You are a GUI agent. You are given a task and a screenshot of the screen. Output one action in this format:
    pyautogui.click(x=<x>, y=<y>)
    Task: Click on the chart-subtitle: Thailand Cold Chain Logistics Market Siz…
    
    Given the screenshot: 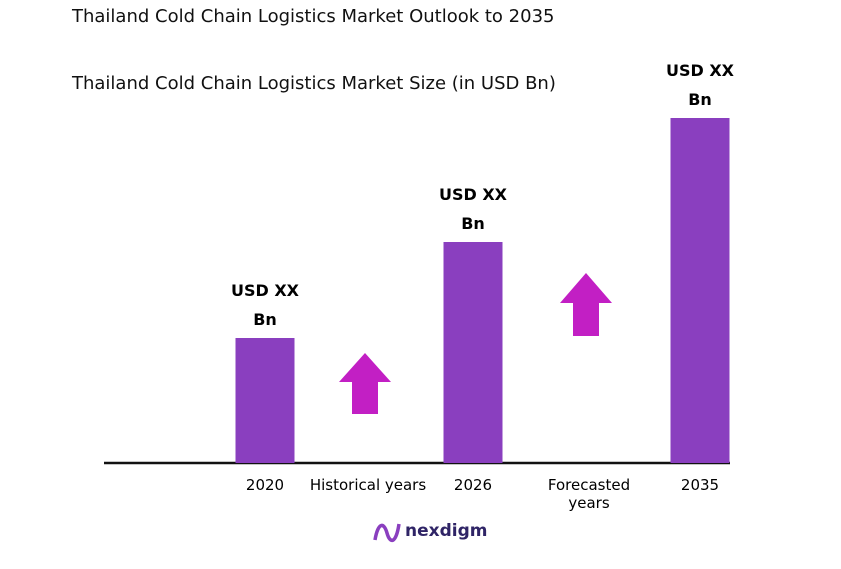 What is the action you would take?
    pyautogui.click(x=314, y=83)
    